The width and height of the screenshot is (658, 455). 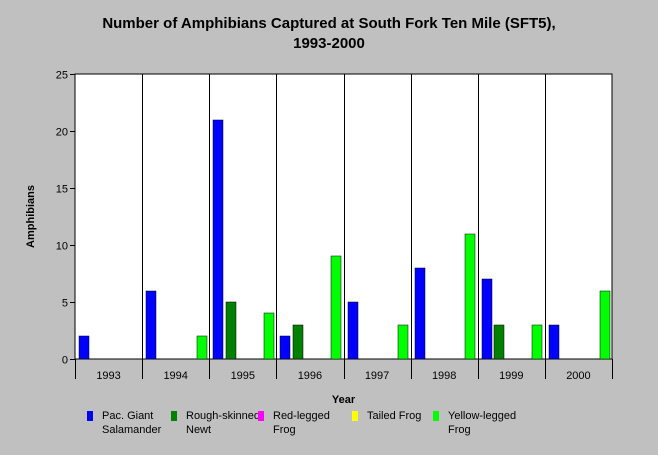 I want to click on y-tick-label: 15, so click(x=62, y=190).